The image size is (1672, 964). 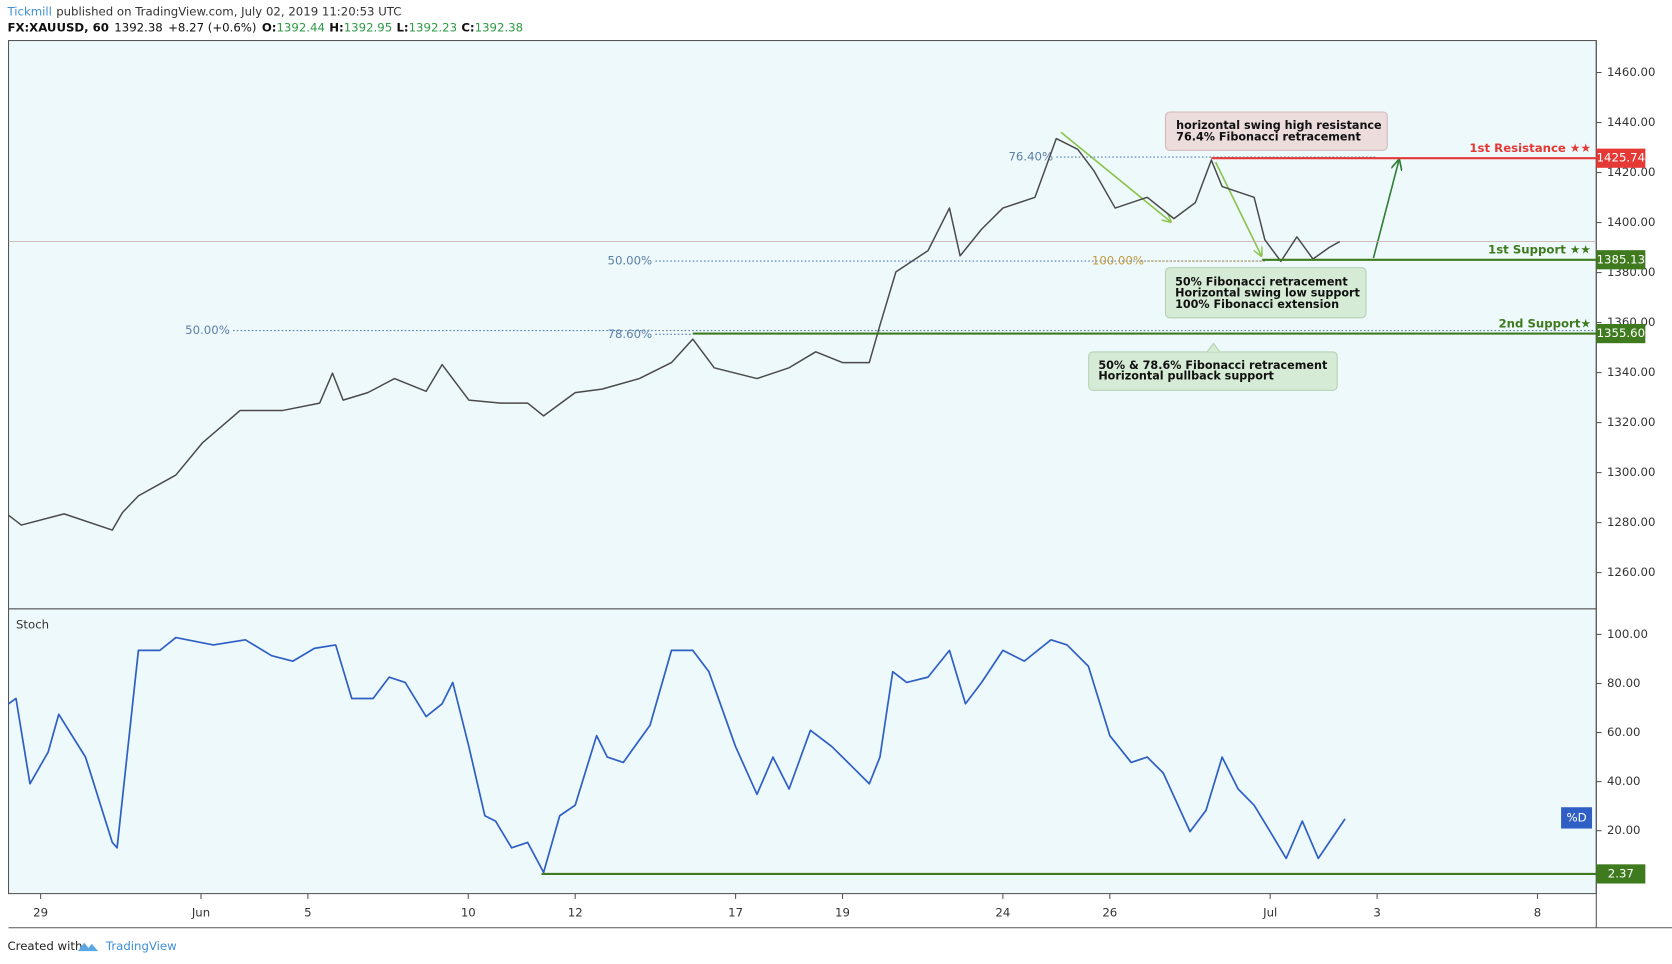 I want to click on annotation-text: Horizontal pullback support, so click(x=1186, y=375).